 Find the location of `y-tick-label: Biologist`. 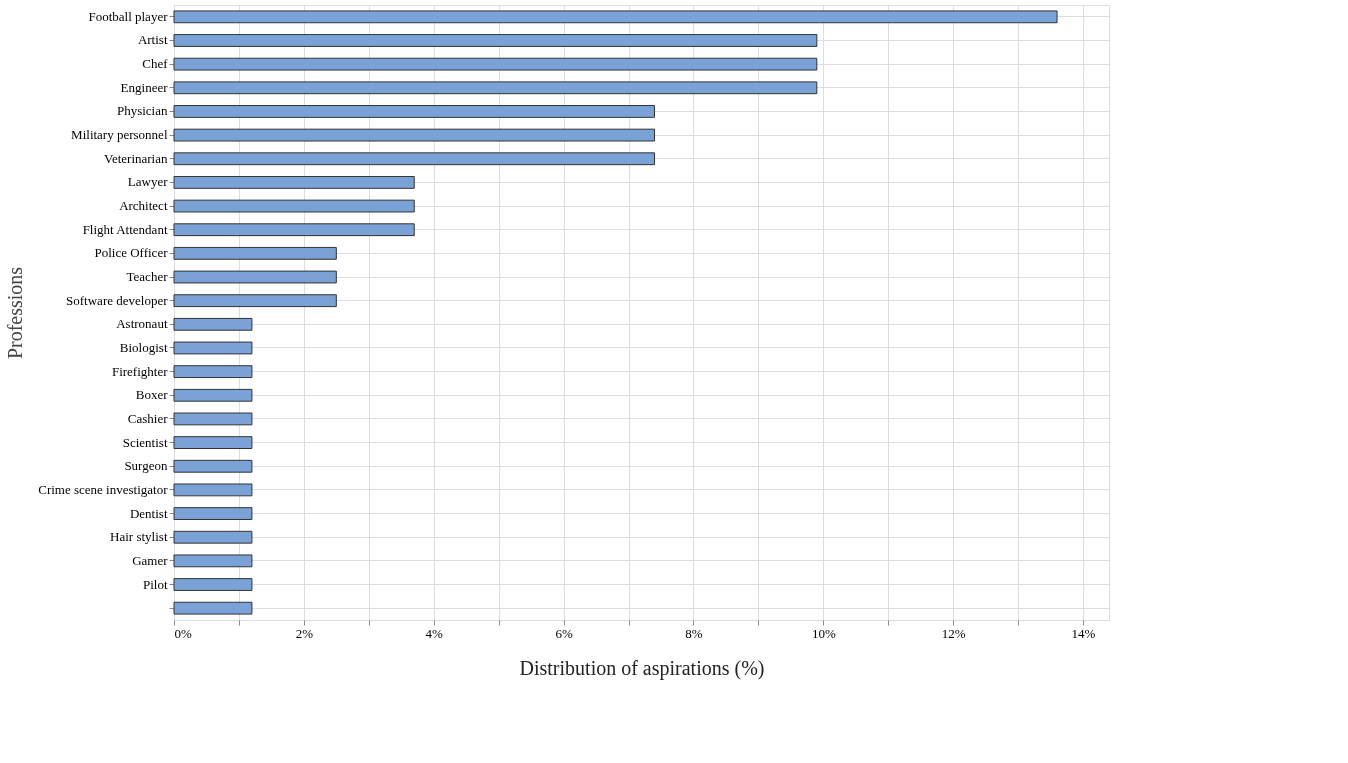

y-tick-label: Biologist is located at coordinates (143, 347).